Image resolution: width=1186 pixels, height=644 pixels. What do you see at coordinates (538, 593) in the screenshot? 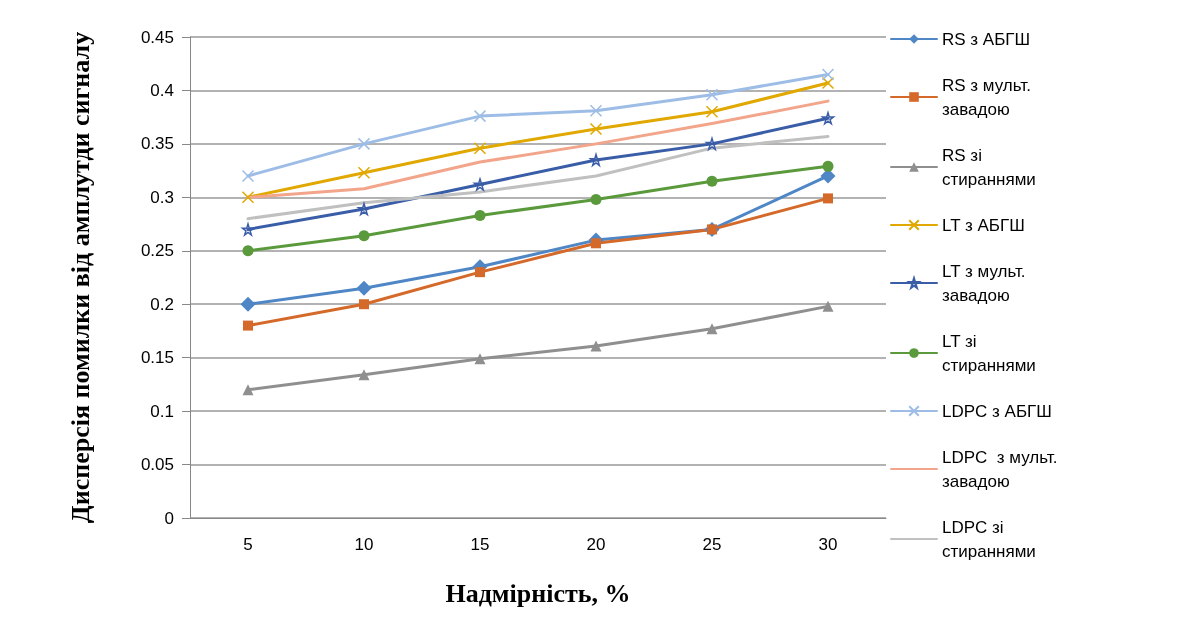
I see `x-axis-title: Надмірність, %` at bounding box center [538, 593].